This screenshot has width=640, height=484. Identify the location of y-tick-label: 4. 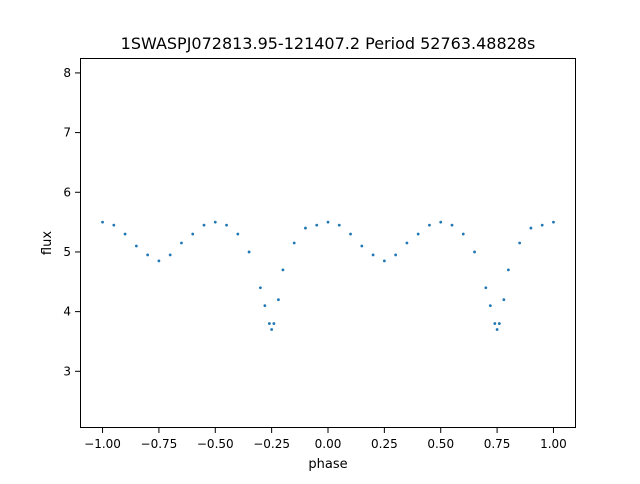
(67, 312).